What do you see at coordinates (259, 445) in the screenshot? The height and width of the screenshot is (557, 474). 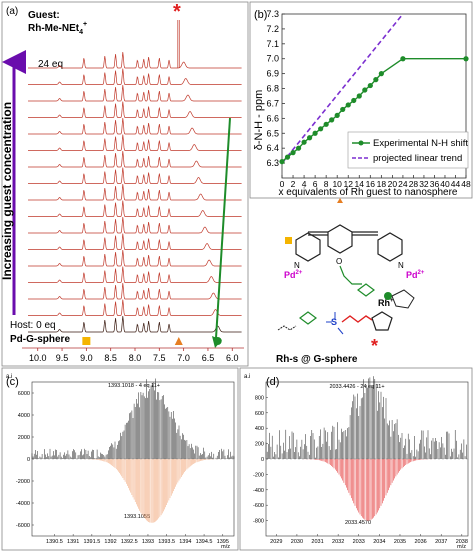 I see `ms-ytick-label: 200` at bounding box center [259, 445].